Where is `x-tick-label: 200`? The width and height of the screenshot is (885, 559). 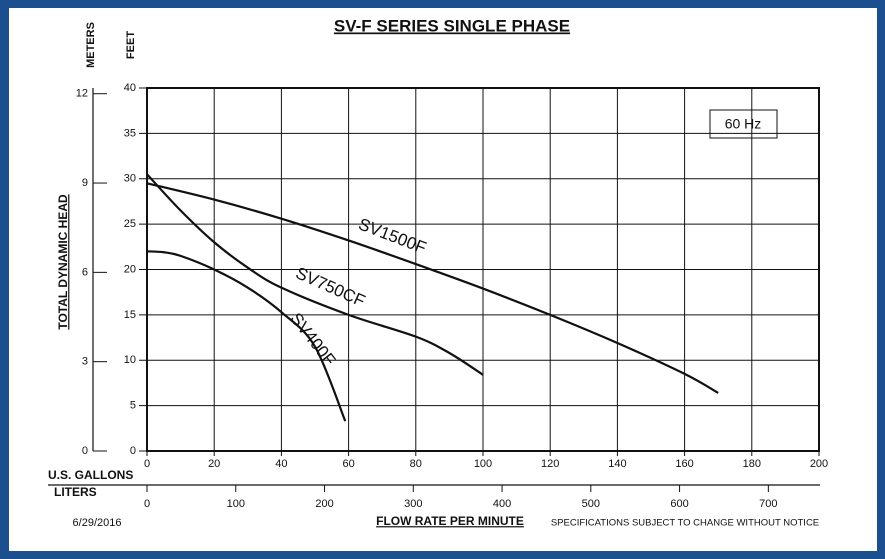 x-tick-label: 200 is located at coordinates (819, 464).